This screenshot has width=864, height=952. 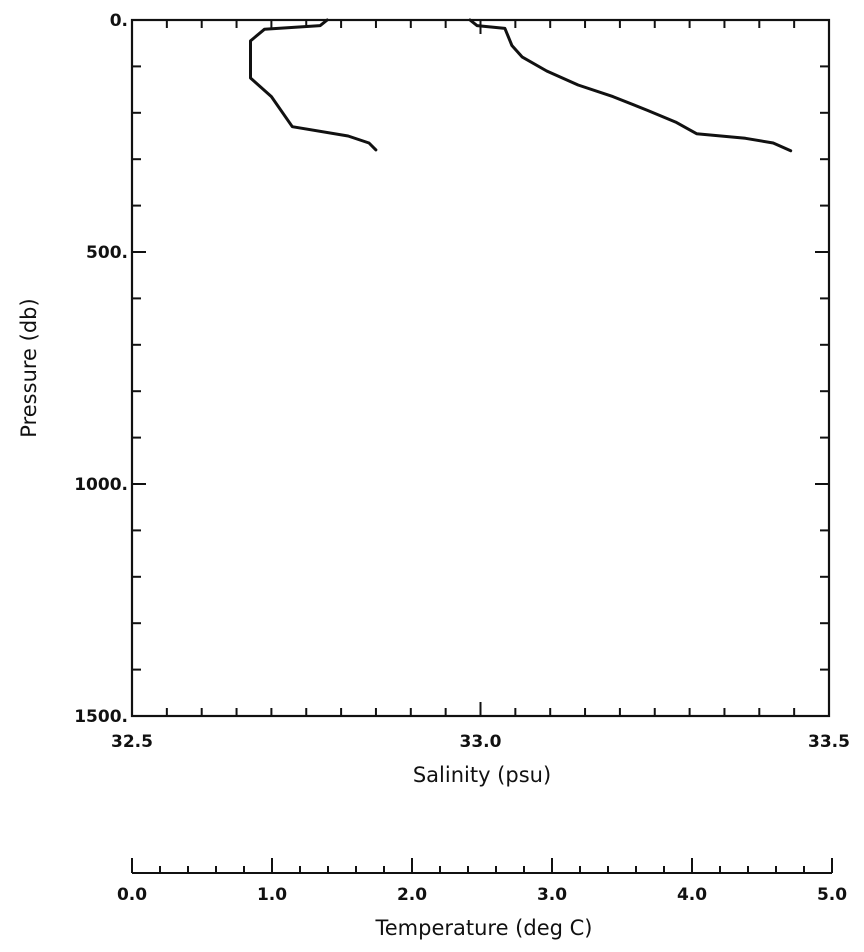 I want to click on x2-axis-title: Temperature (deg C), so click(x=483, y=928).